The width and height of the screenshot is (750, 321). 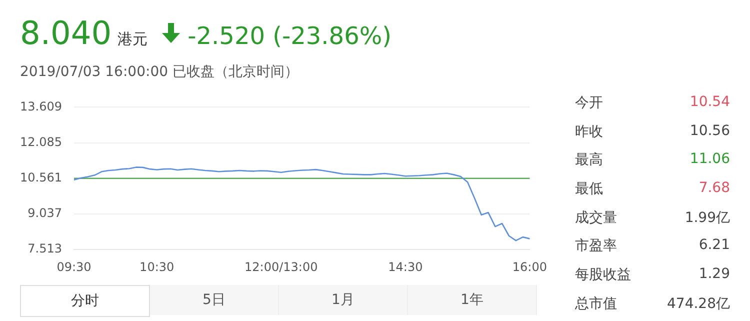 I want to click on text: -2.520 (-23.86%), so click(x=290, y=36).